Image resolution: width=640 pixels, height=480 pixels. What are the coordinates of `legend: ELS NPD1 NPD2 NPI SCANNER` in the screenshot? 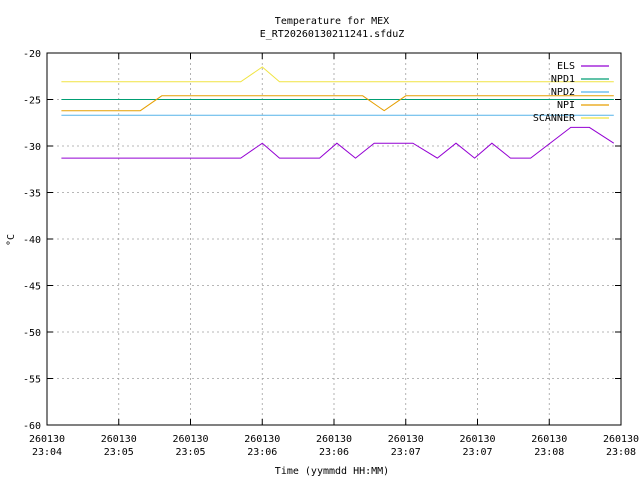 It's located at (571, 92).